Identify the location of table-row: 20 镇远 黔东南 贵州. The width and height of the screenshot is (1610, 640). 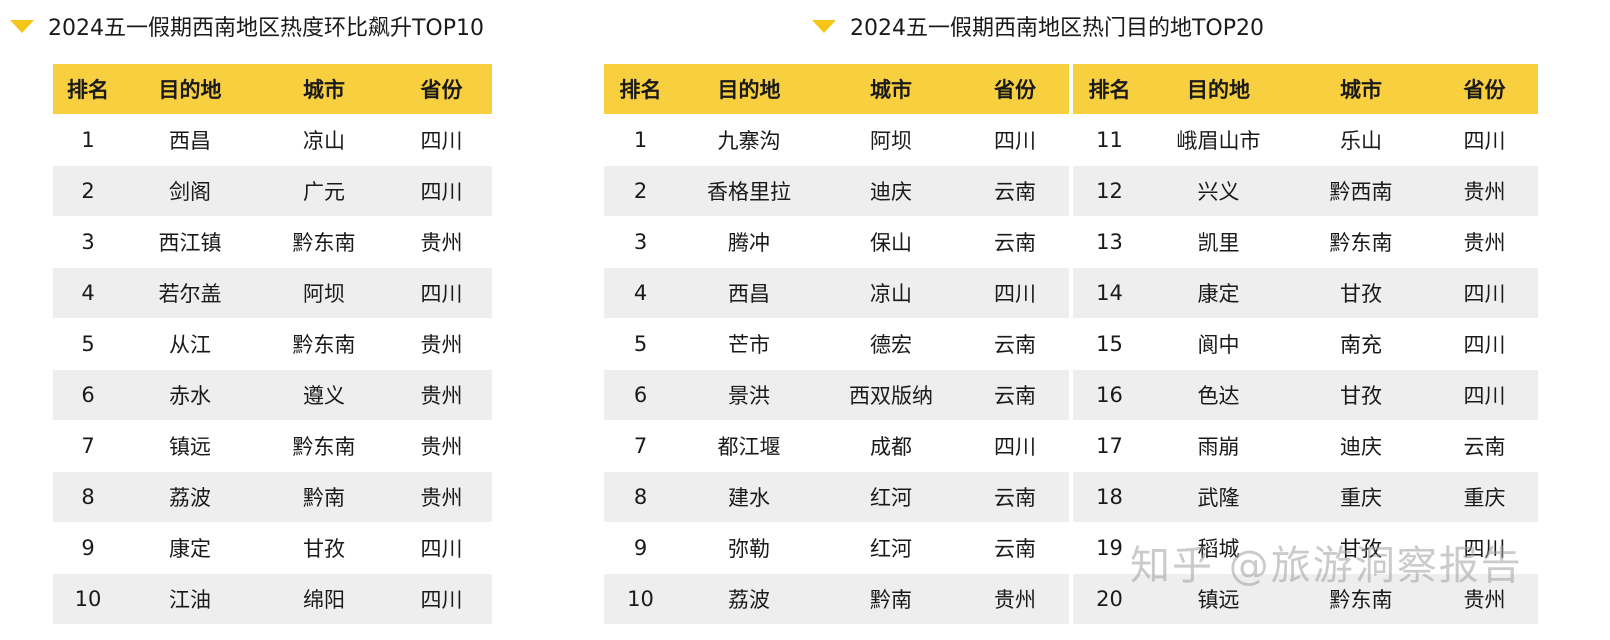
(1305, 598).